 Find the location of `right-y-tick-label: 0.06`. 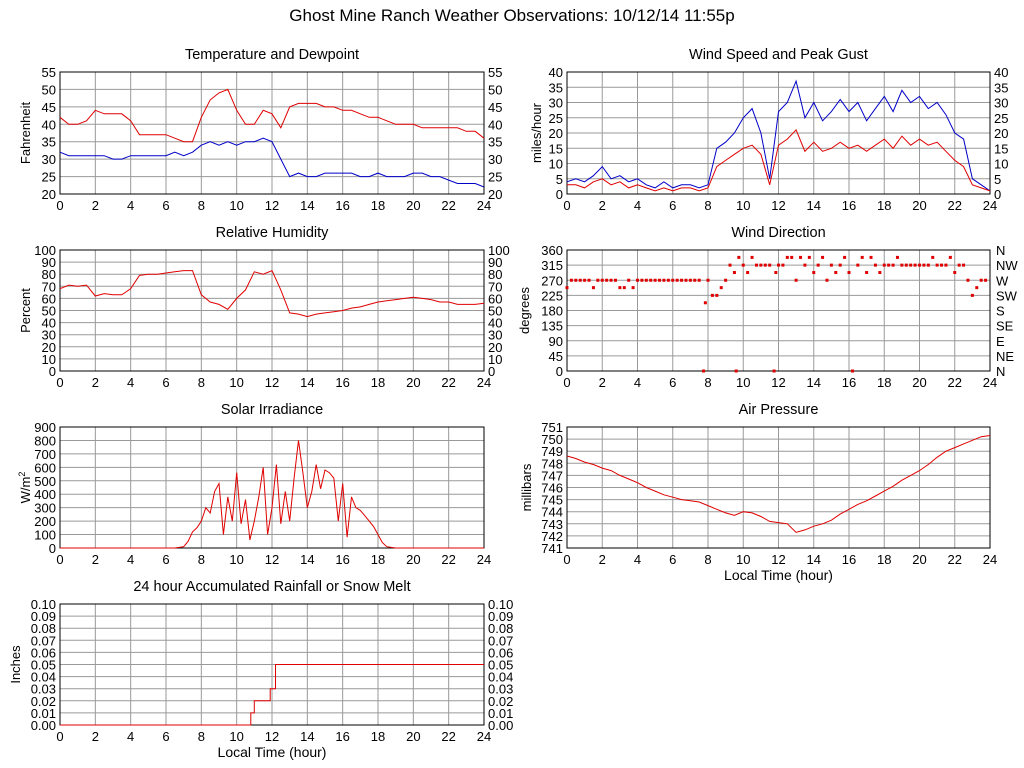

right-y-tick-label: 0.06 is located at coordinates (500, 652).